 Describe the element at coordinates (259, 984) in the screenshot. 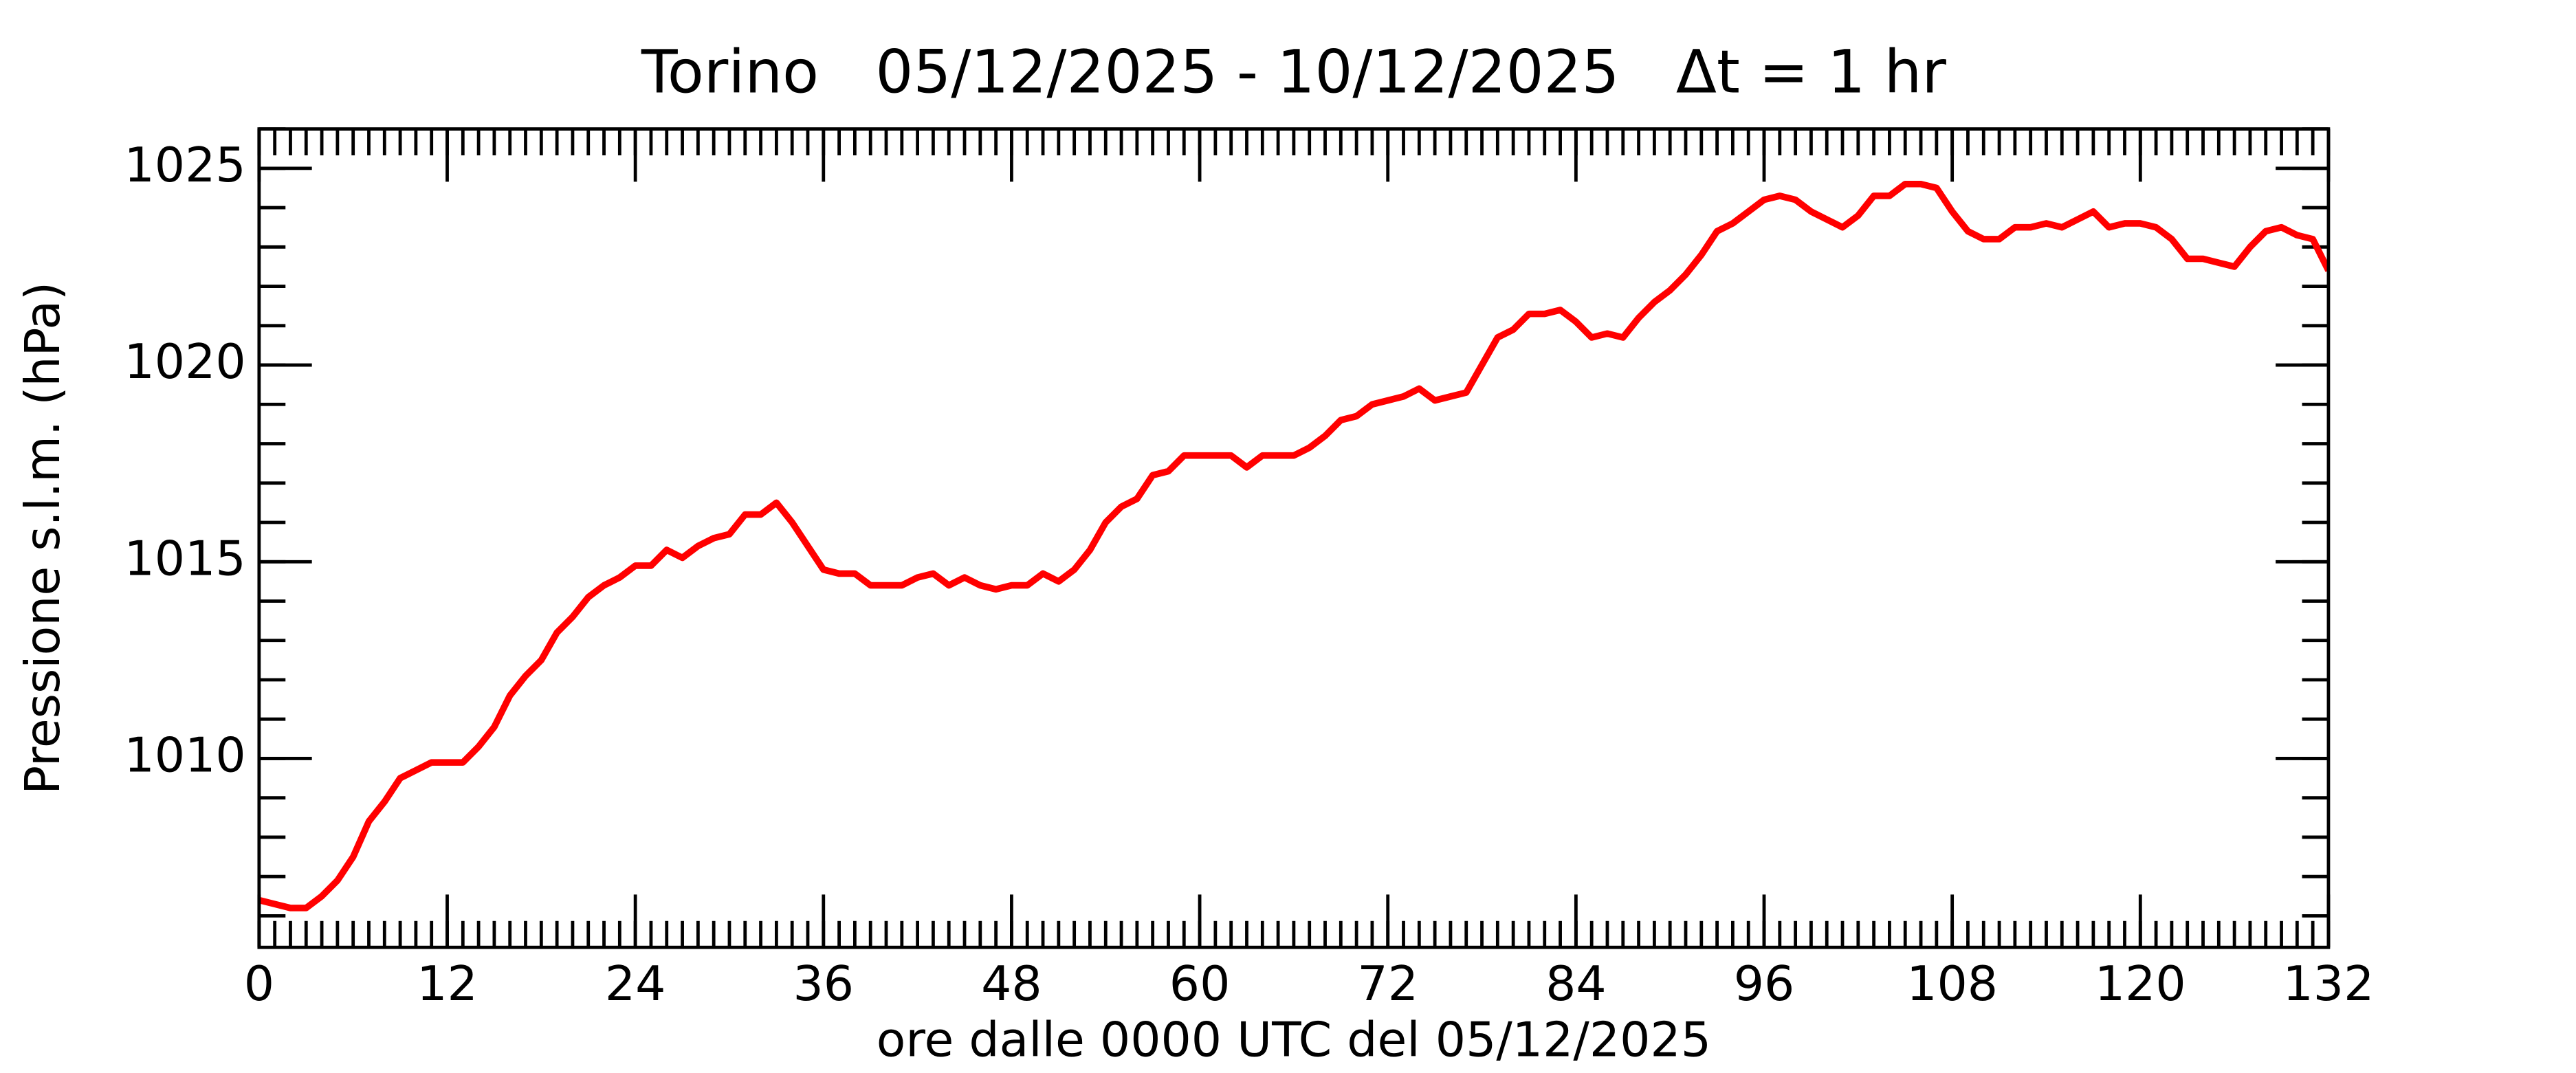

I see `x-tick-label: 0` at that location.